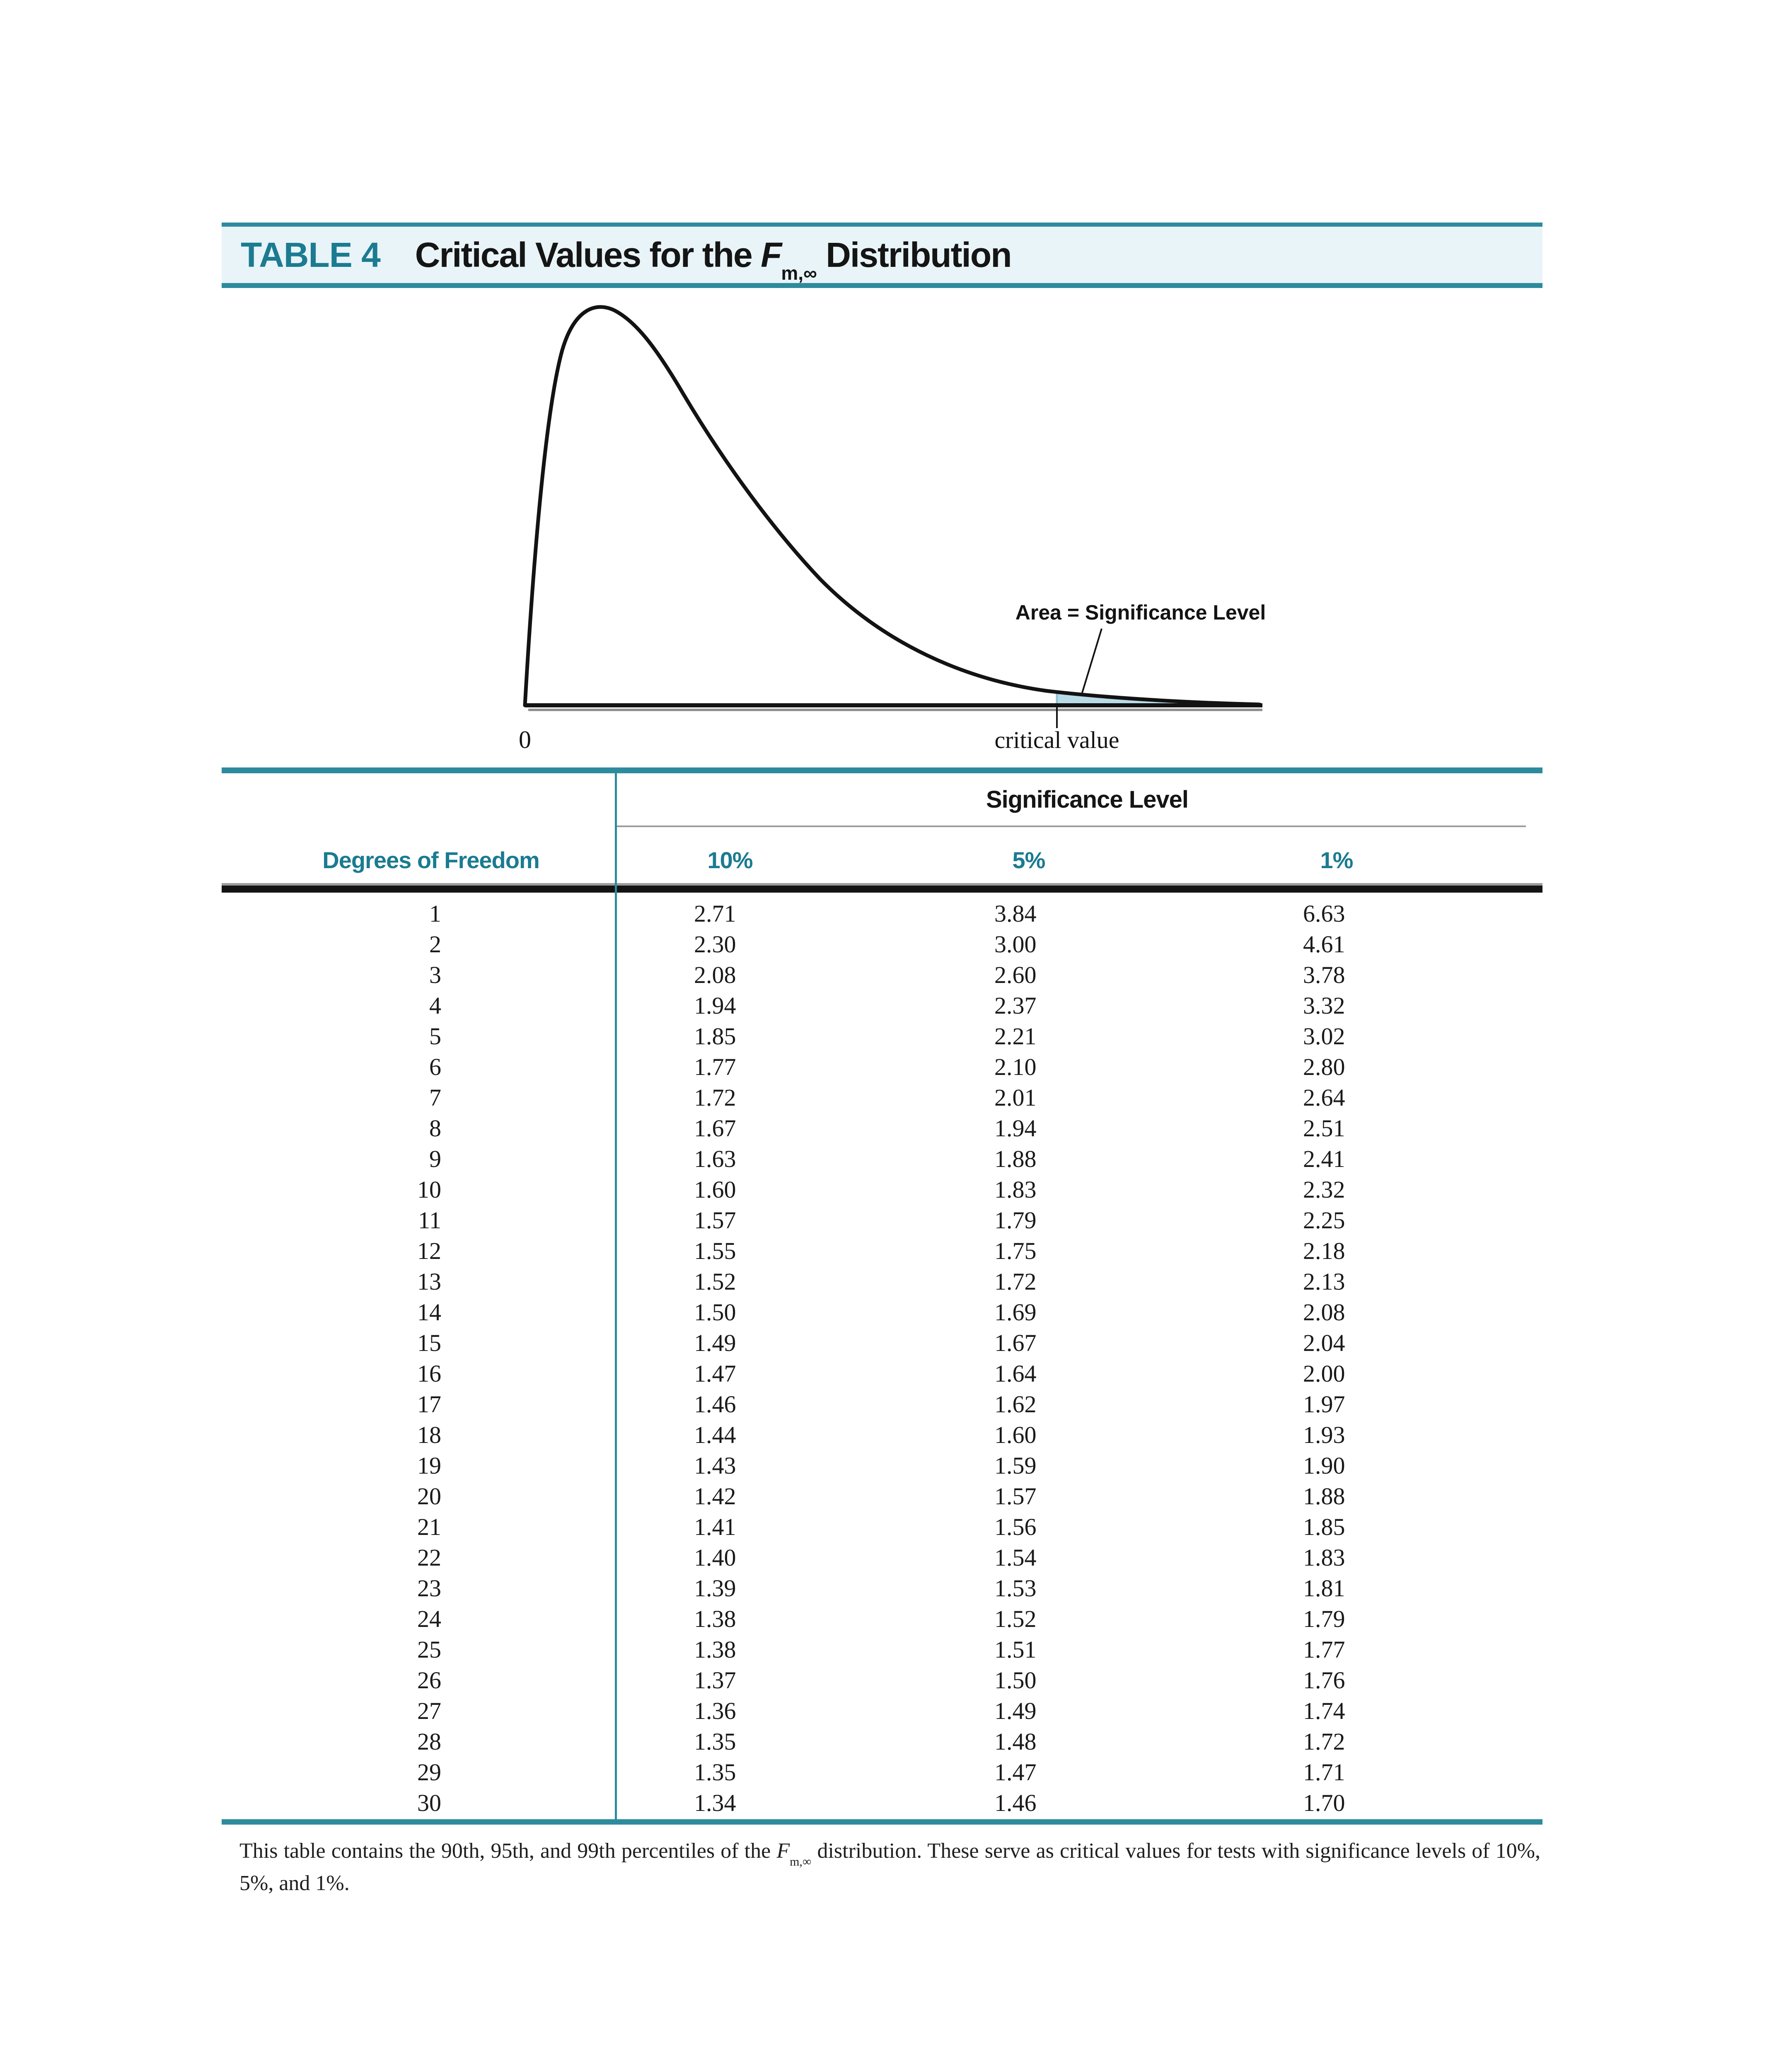 Image resolution: width=1789 pixels, height=2072 pixels. I want to click on p1-cell: 1.93, so click(1324, 1434).